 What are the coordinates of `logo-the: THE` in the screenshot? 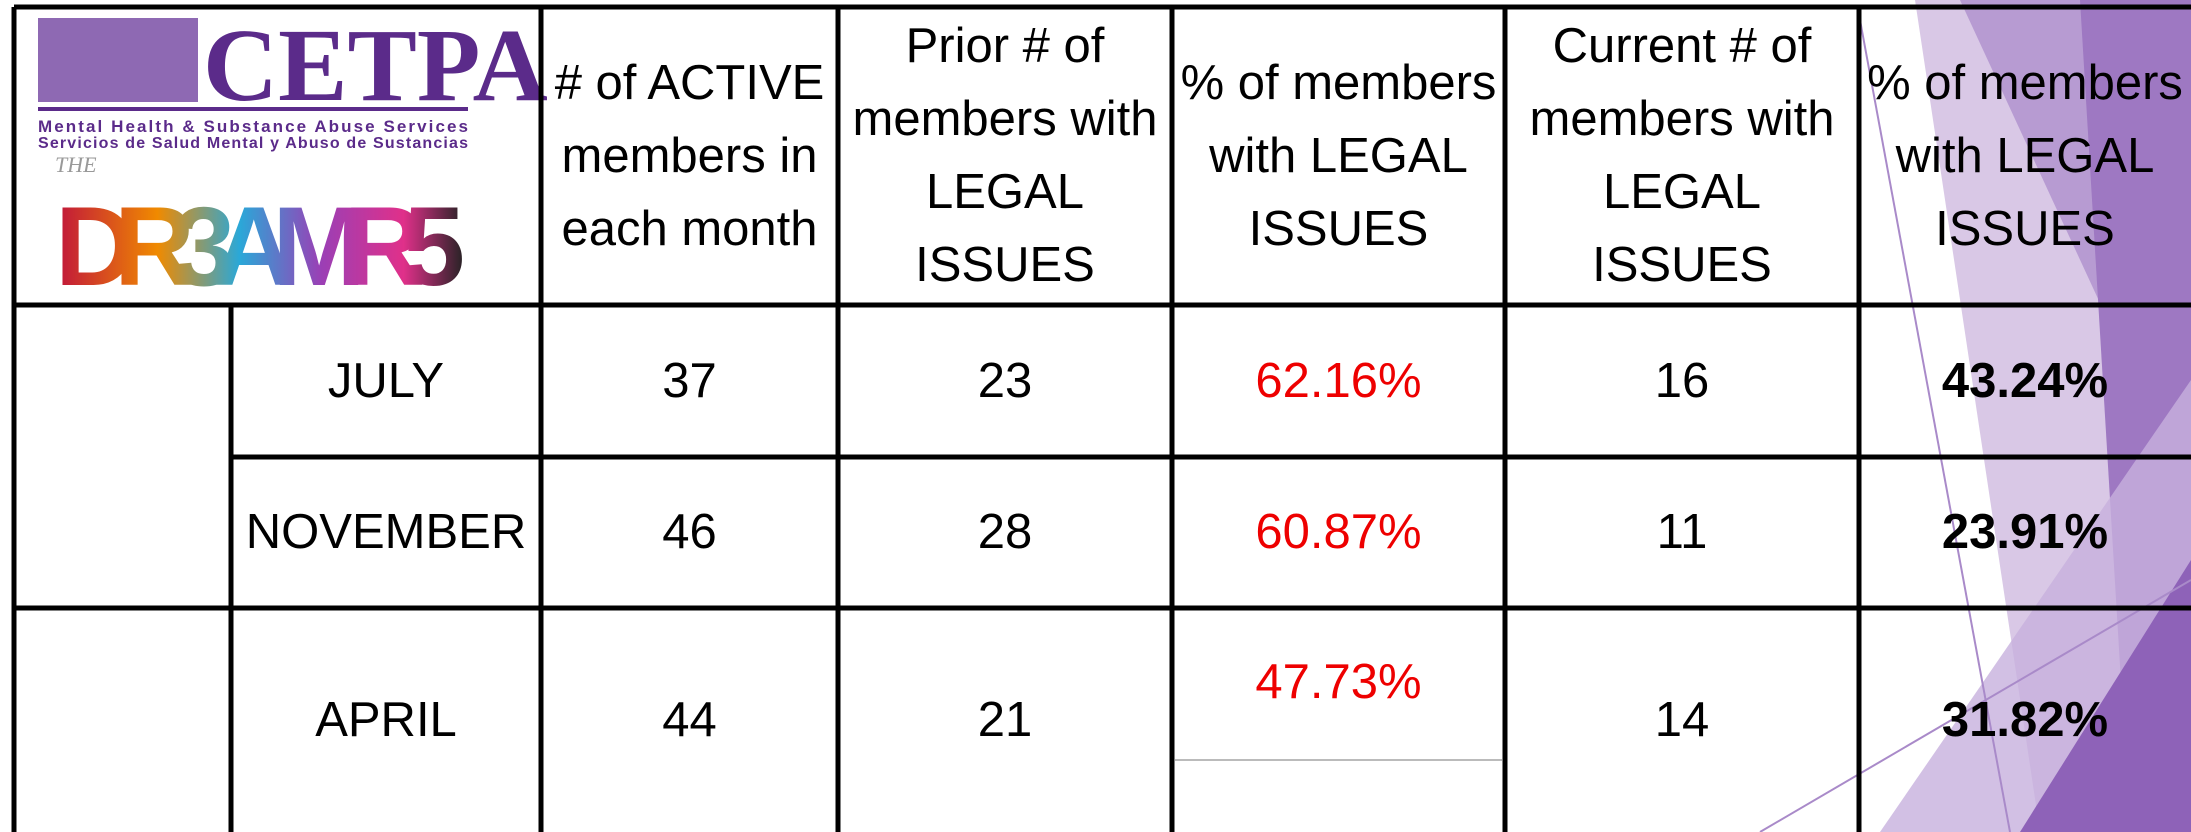 It's located at (76, 164).